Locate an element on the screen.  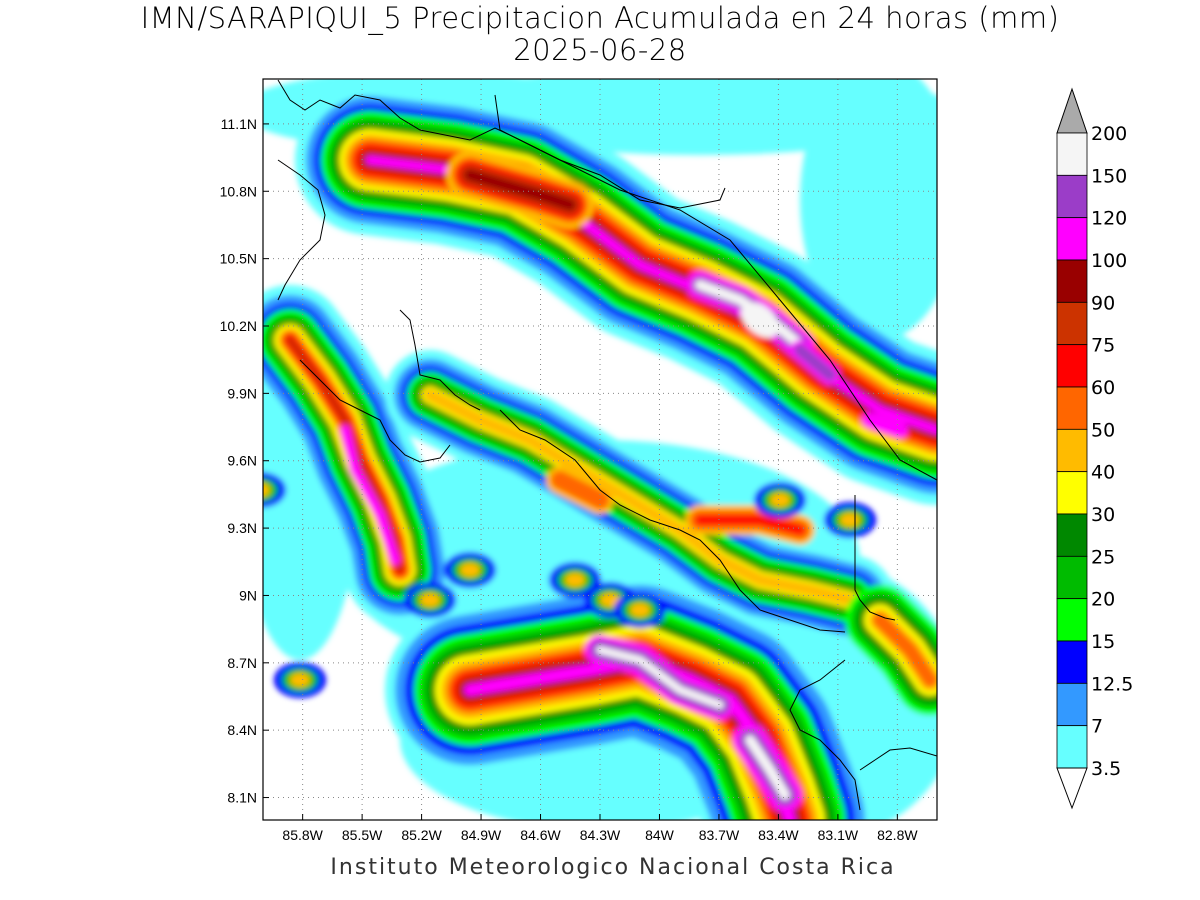
y-tick-label: 10.8N is located at coordinates (238, 191).